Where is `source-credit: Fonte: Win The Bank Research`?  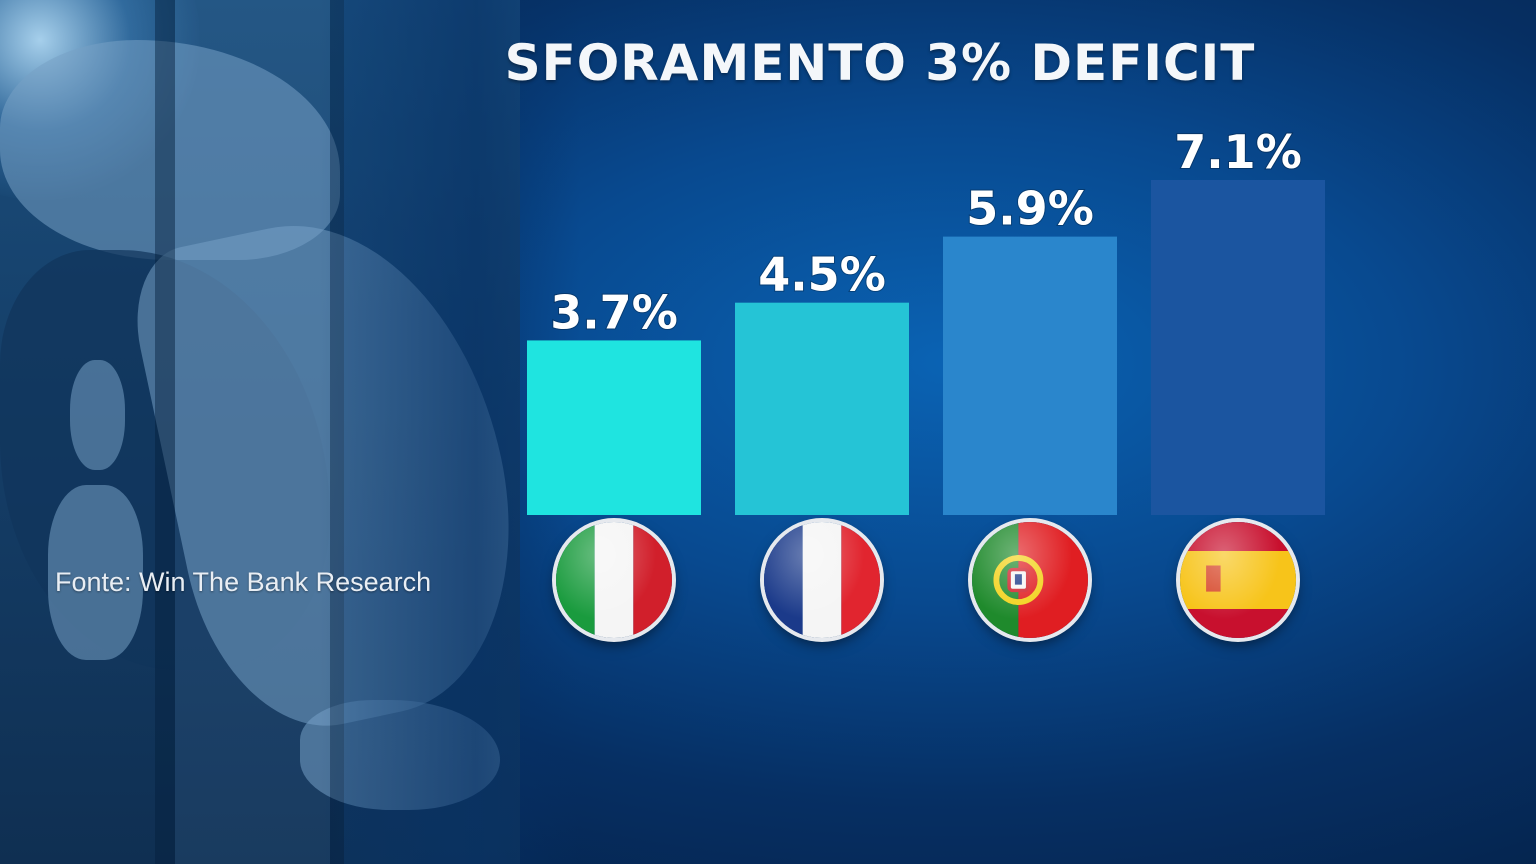 source-credit: Fonte: Win The Bank Research is located at coordinates (243, 582).